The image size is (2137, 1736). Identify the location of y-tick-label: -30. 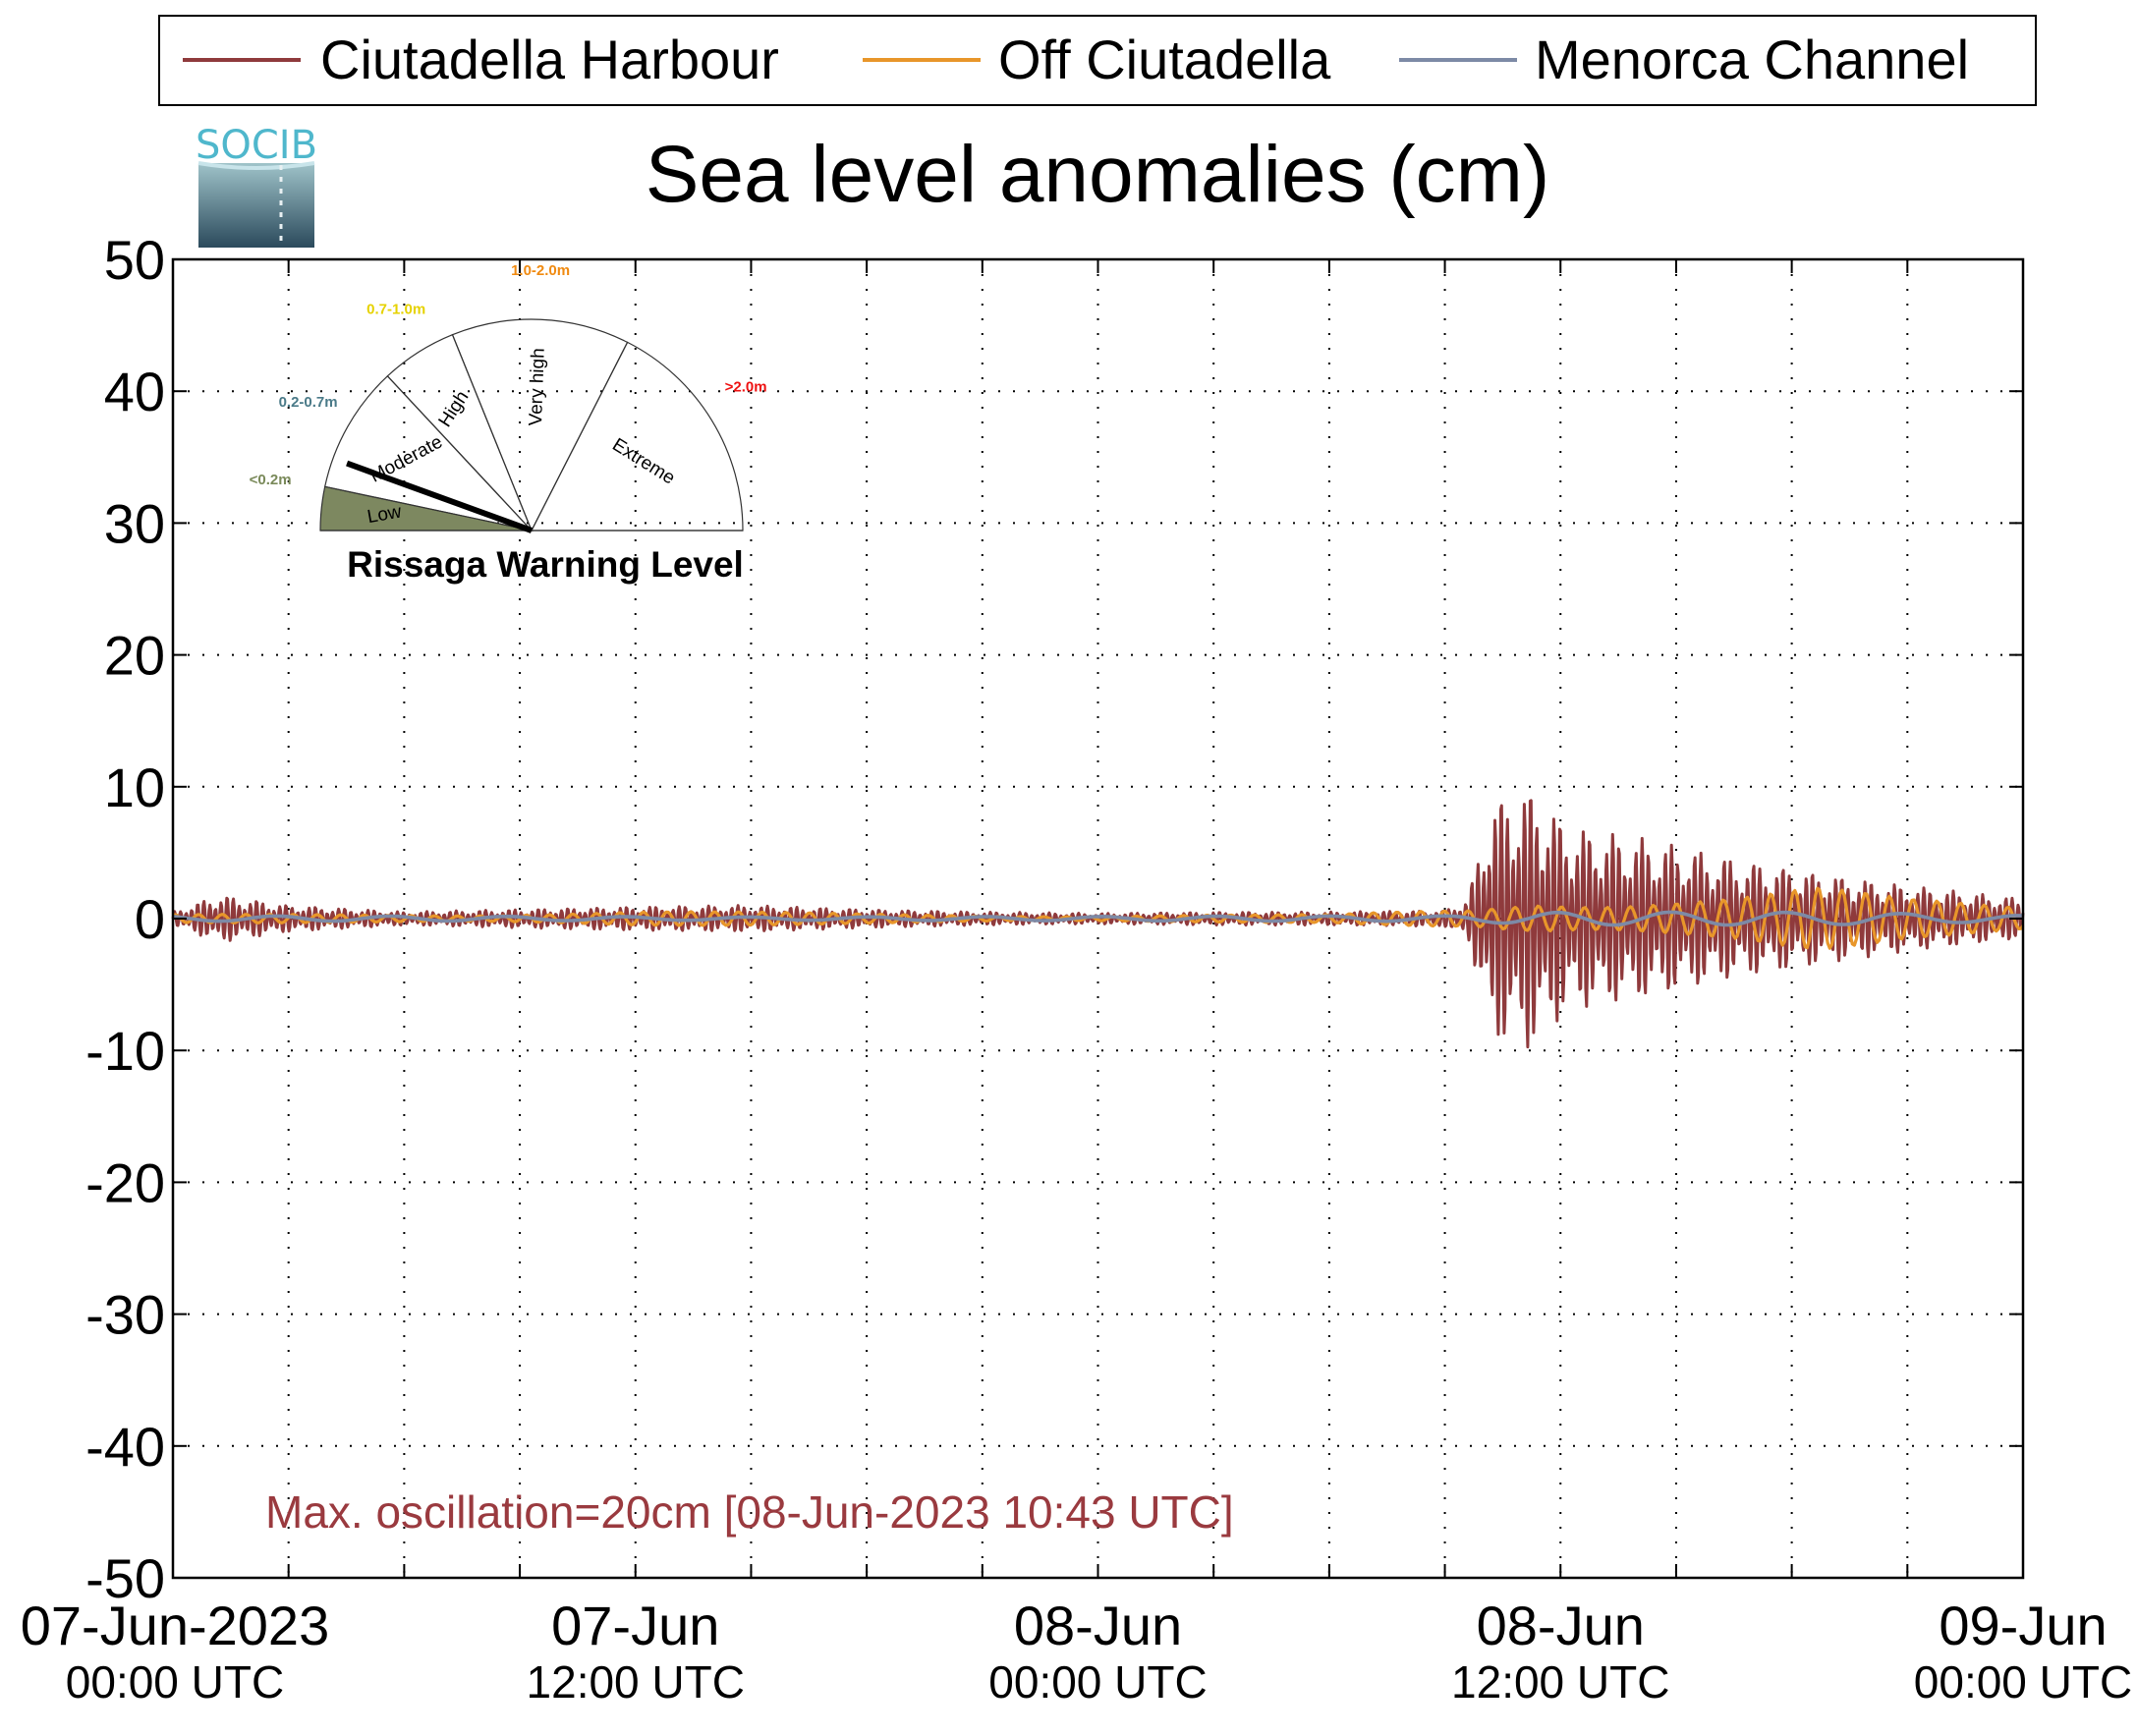
(125, 1315).